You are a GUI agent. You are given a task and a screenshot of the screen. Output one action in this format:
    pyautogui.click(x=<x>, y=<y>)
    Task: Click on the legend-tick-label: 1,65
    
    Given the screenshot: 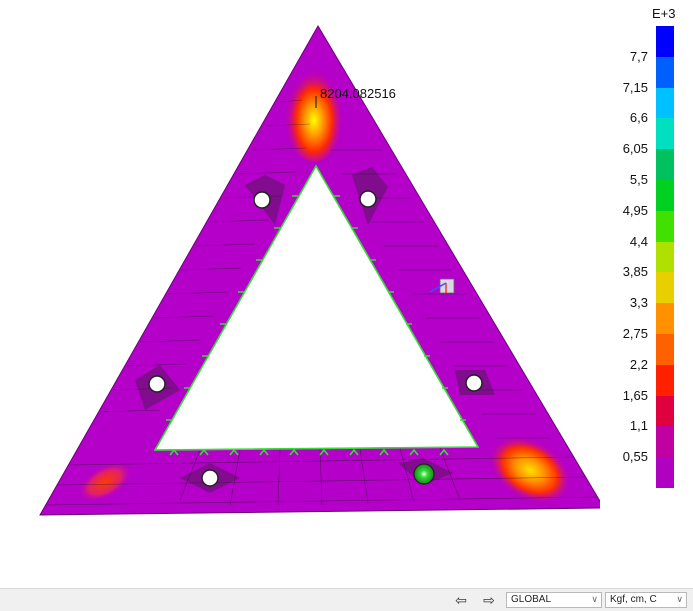 What is the action you would take?
    pyautogui.click(x=635, y=395)
    